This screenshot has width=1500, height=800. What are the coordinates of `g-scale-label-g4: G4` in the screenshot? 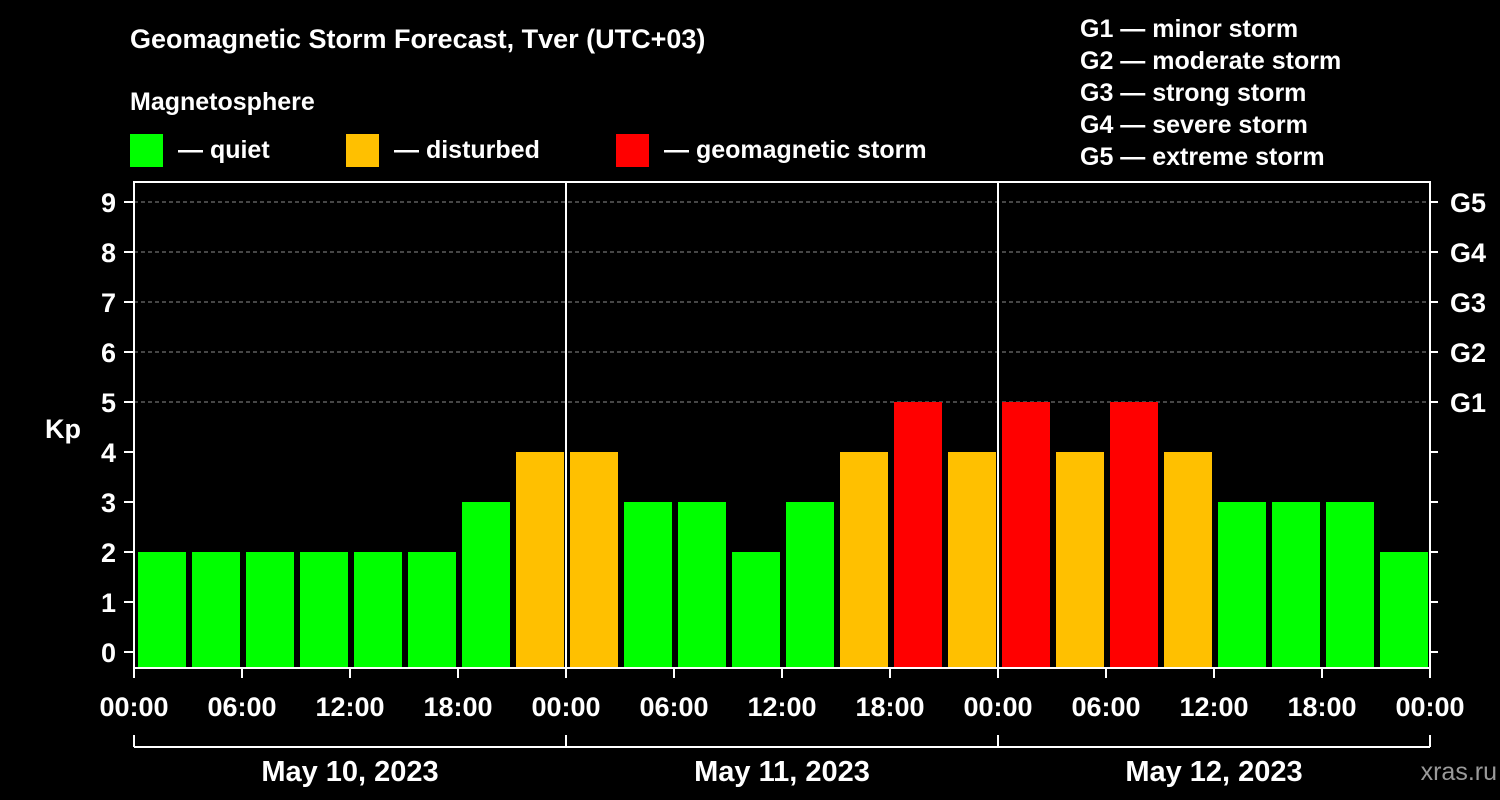 It's located at (1468, 253).